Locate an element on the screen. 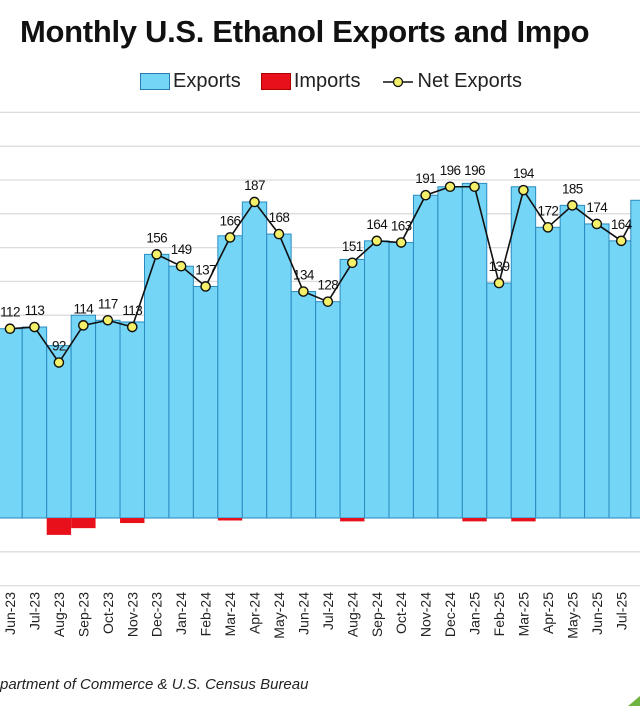 This screenshot has width=640, height=725. x-tick-label: Feb-25 is located at coordinates (499, 614).